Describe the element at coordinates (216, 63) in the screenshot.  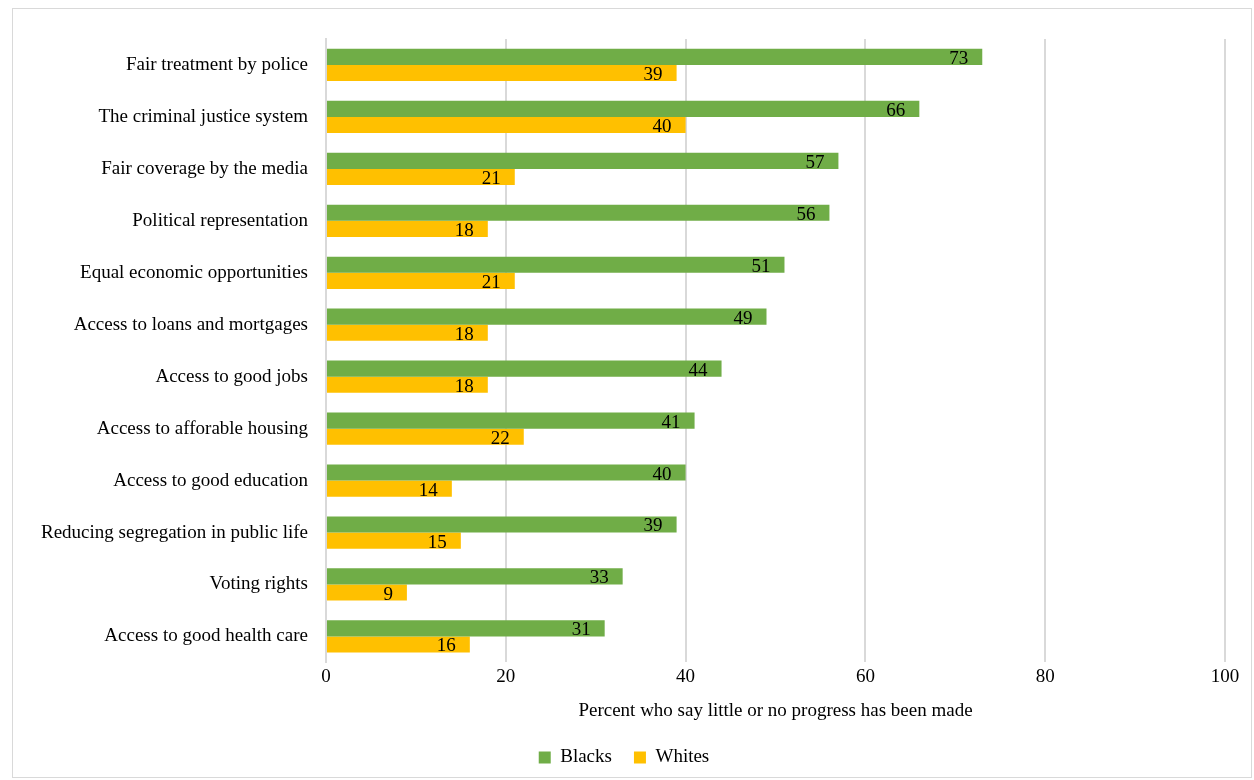
I see `y-tick-label: Fair treatment by police` at that location.